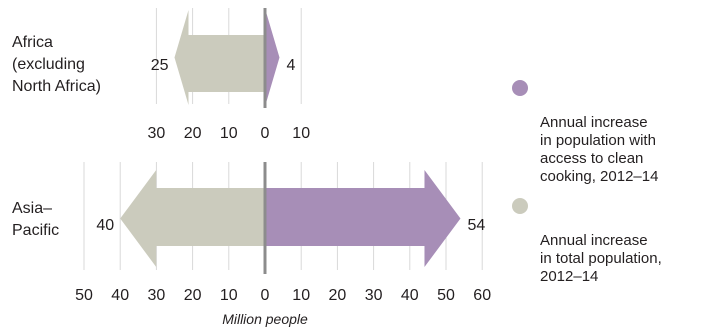 The image size is (703, 331). What do you see at coordinates (363, 218) in the screenshot?
I see `panel-2-bar-clean-cooking` at bounding box center [363, 218].